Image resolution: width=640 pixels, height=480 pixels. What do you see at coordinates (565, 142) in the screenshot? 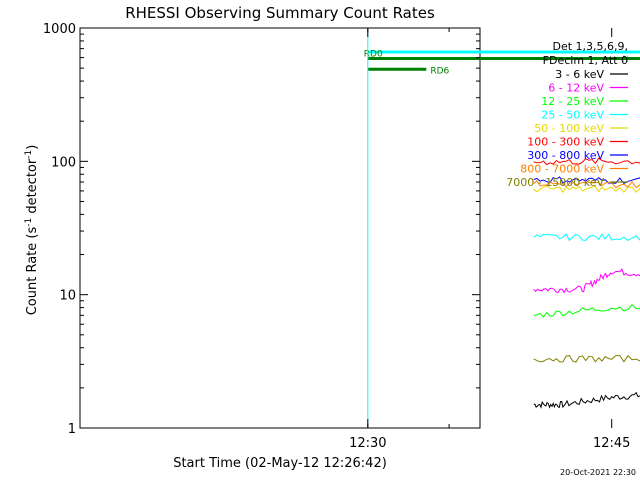
I see `legend-entry-label: 100 - 300 keV` at bounding box center [565, 142].